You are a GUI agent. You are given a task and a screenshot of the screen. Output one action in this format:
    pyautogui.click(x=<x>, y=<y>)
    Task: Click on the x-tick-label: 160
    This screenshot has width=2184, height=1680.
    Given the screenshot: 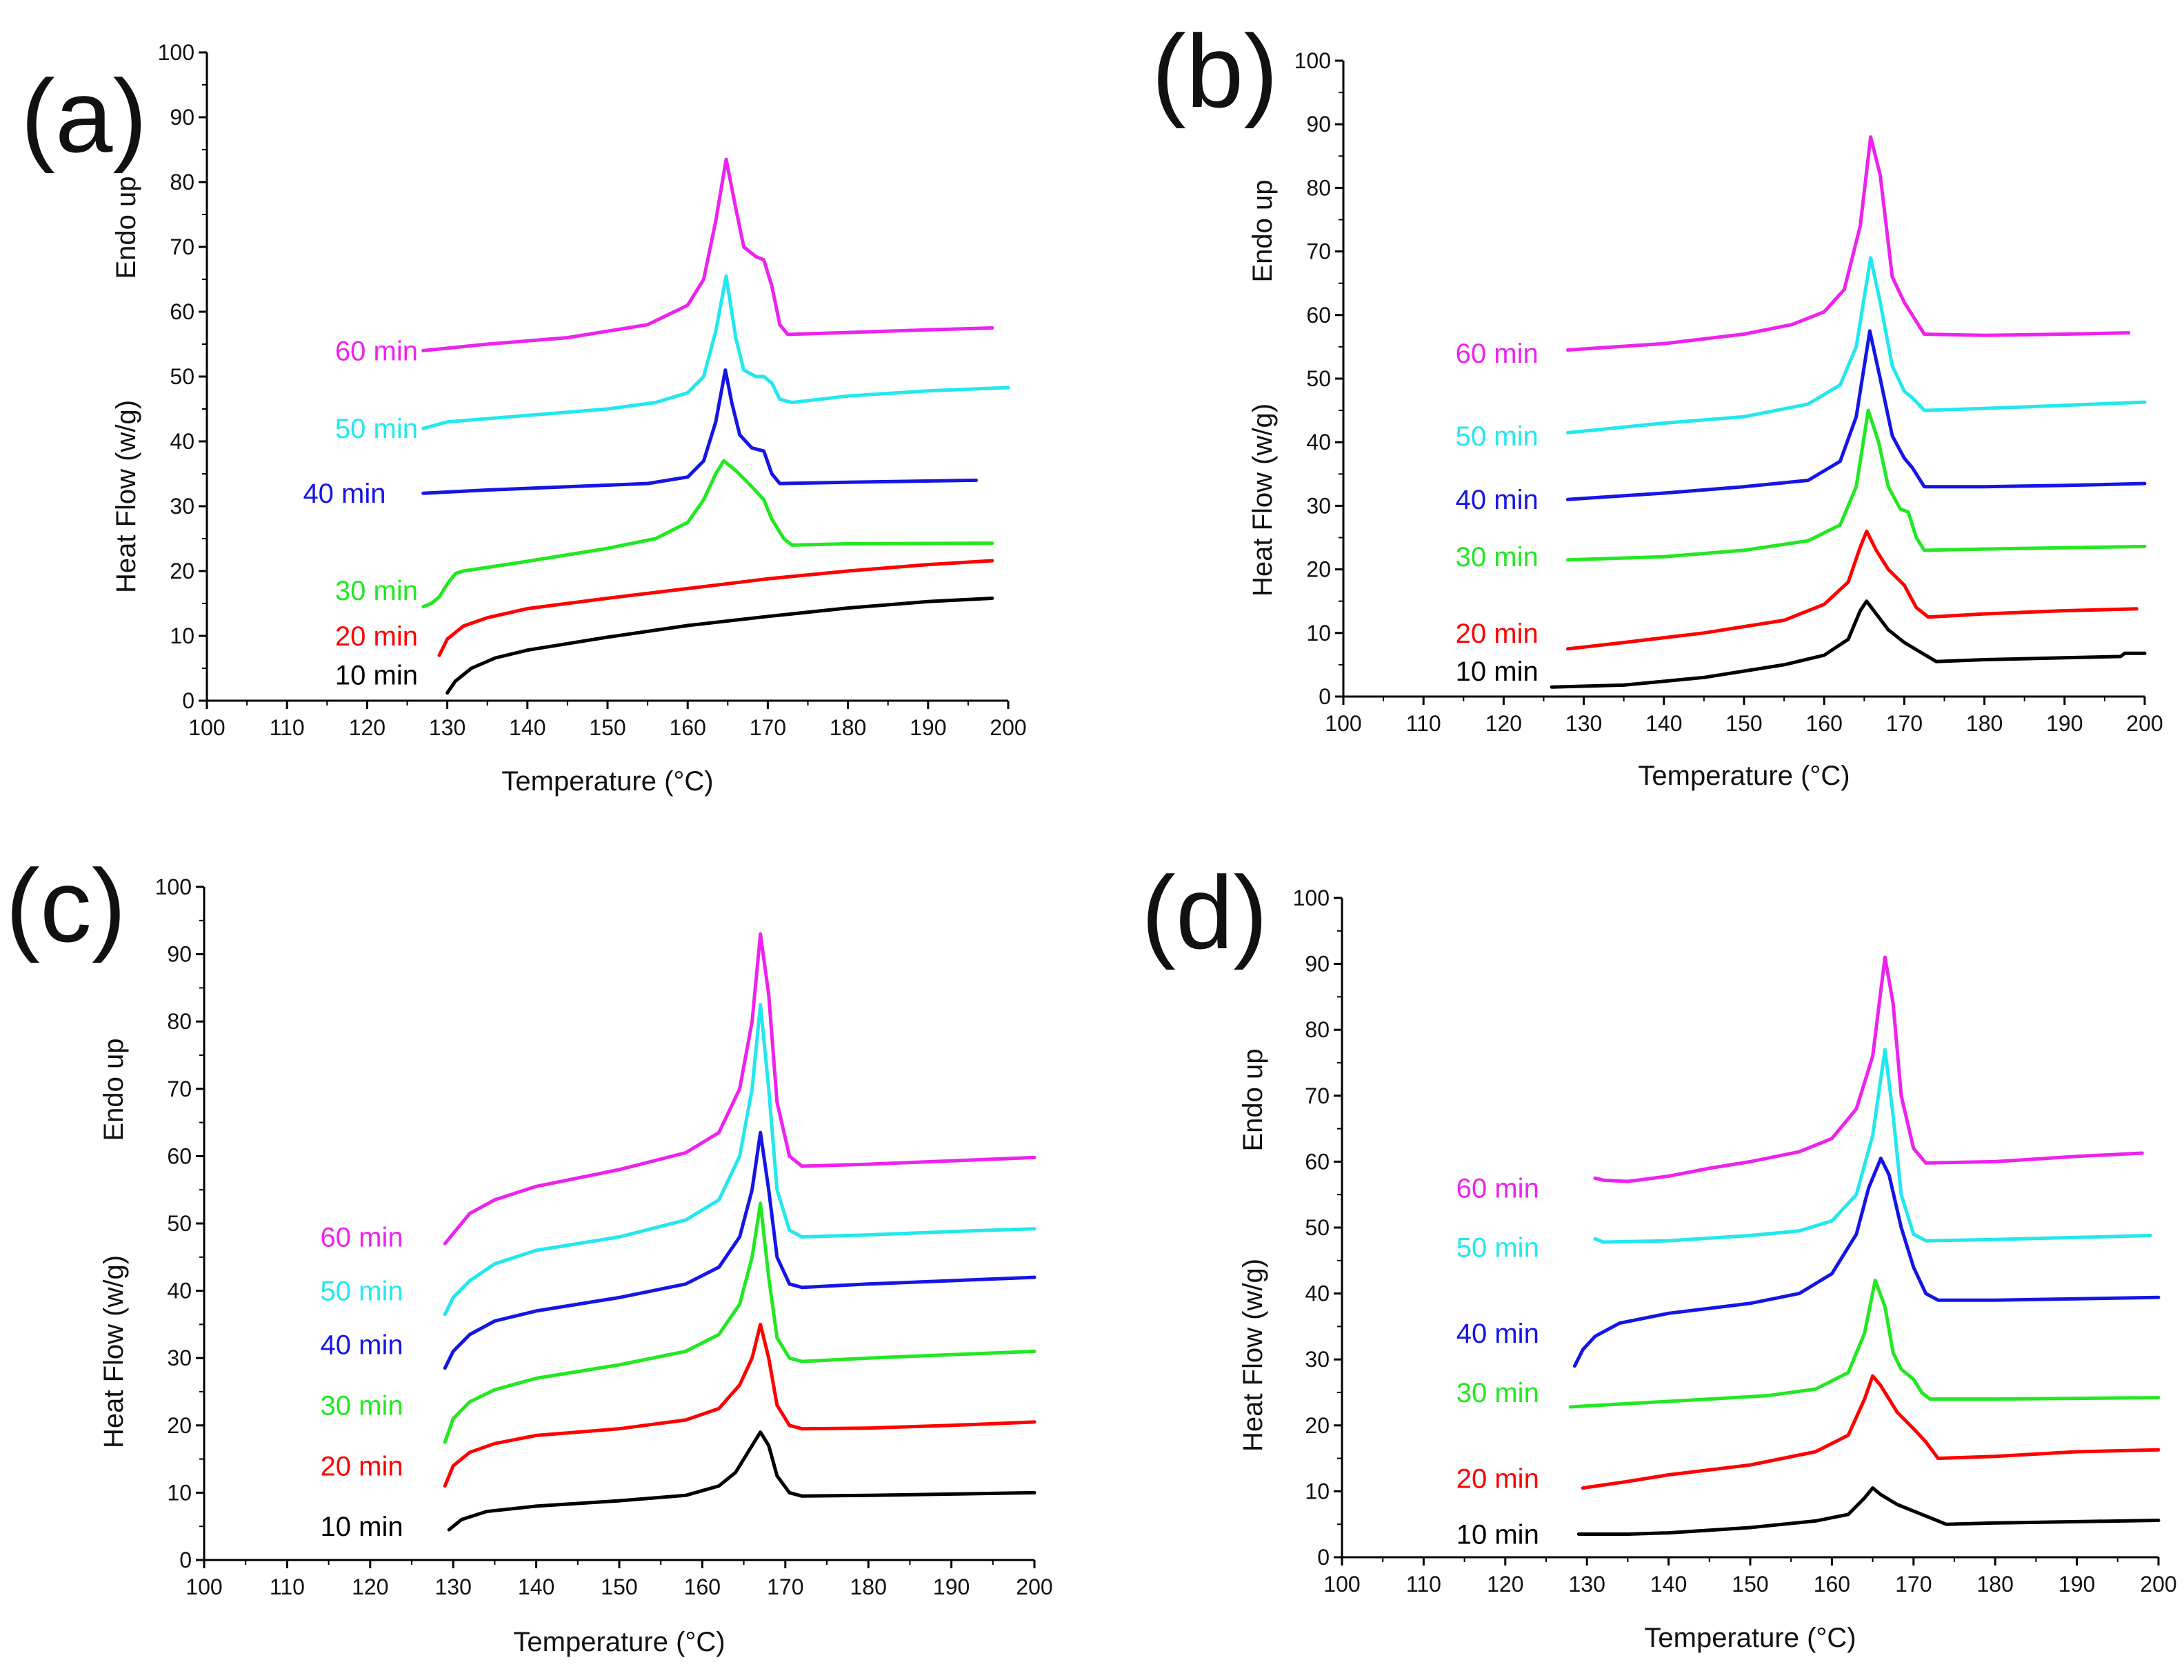 What is the action you would take?
    pyautogui.click(x=702, y=1586)
    